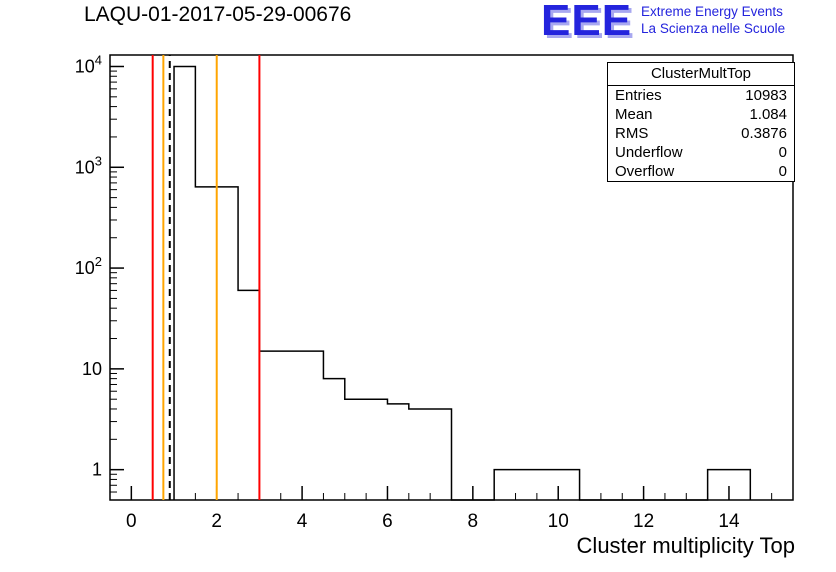 The height and width of the screenshot is (572, 836). What do you see at coordinates (764, 133) in the screenshot?
I see `stats-value: 0.3876` at bounding box center [764, 133].